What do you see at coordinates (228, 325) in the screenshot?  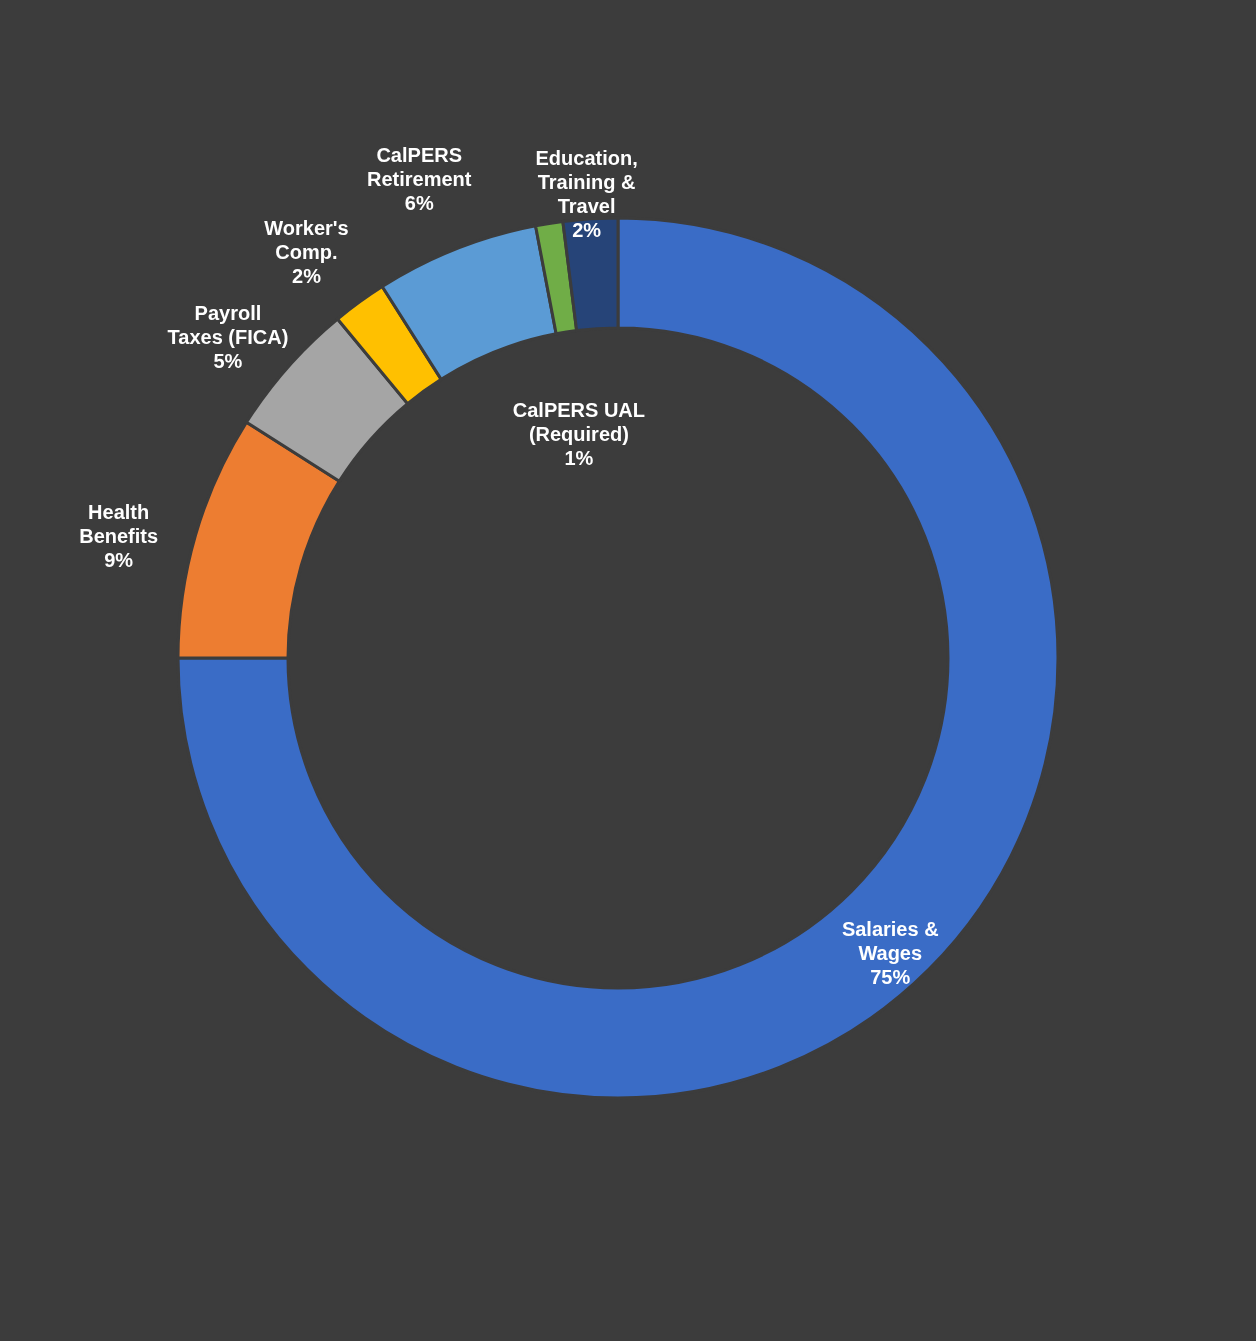 I see `slice-label: Payroll Taxes (FICA)` at bounding box center [228, 325].